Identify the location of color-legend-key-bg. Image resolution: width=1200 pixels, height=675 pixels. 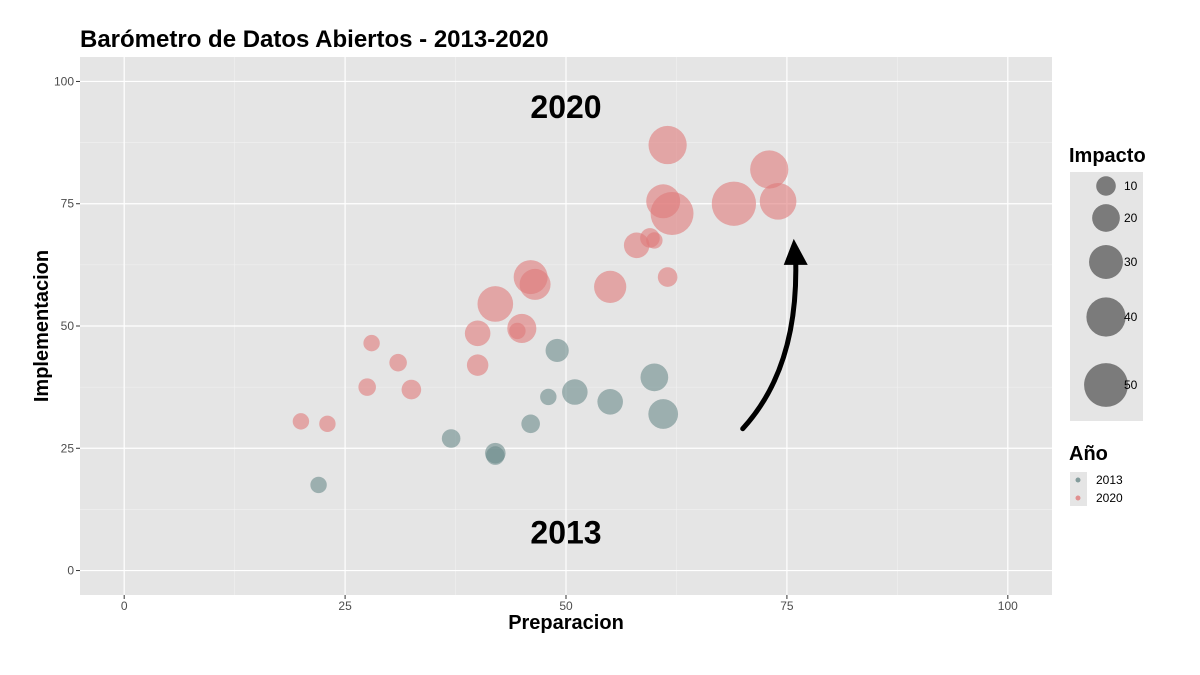
(1078, 489).